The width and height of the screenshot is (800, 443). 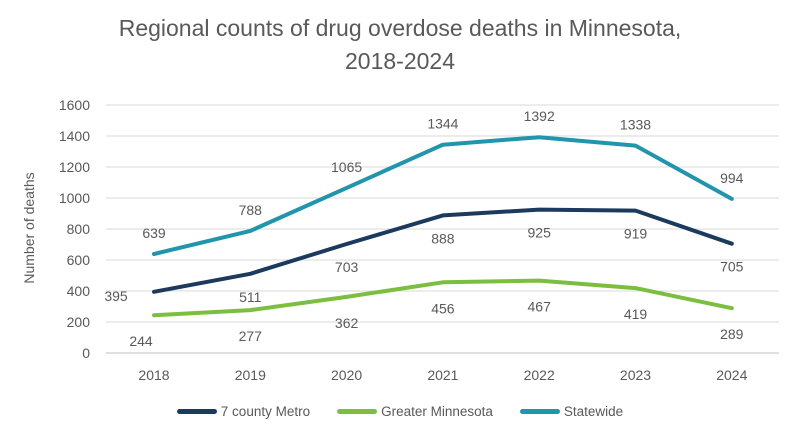 I want to click on series-line-greater-minnesota, so click(x=443, y=298).